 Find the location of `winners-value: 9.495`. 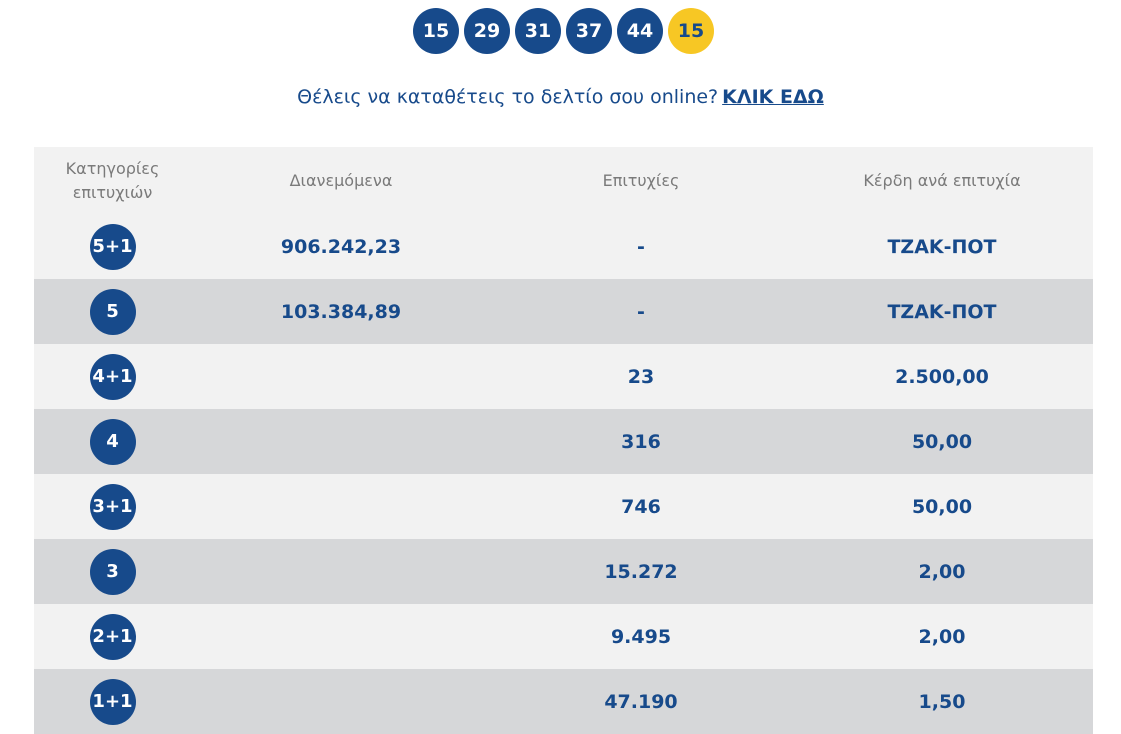

winners-value: 9.495 is located at coordinates (641, 636).